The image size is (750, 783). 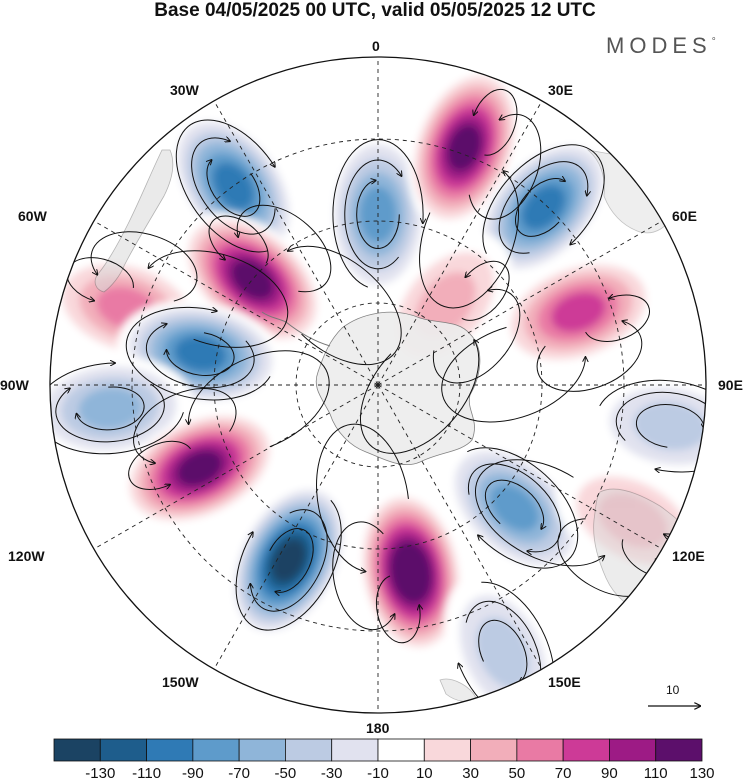 What do you see at coordinates (609, 773) in the screenshot?
I see `colorbar-tick-label: 90` at bounding box center [609, 773].